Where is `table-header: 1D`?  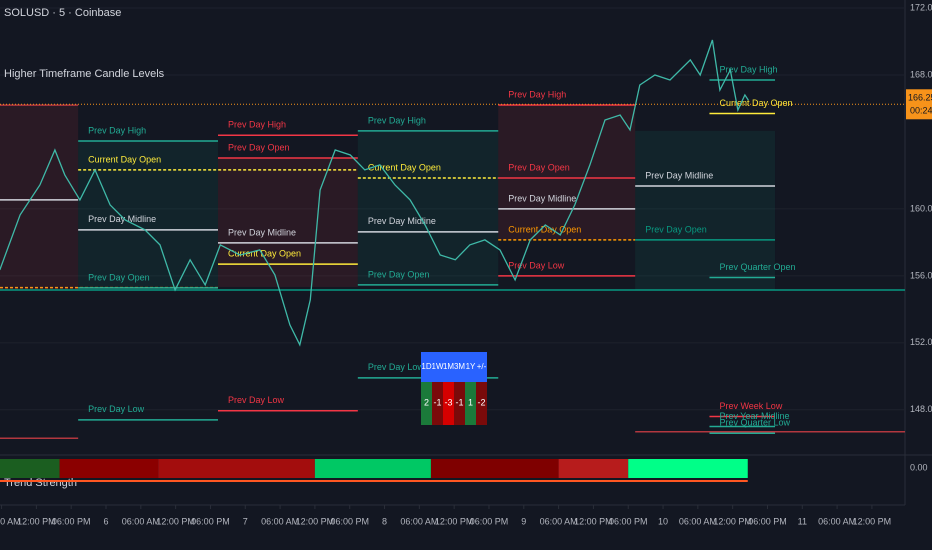
table-header: 1D is located at coordinates (426, 366).